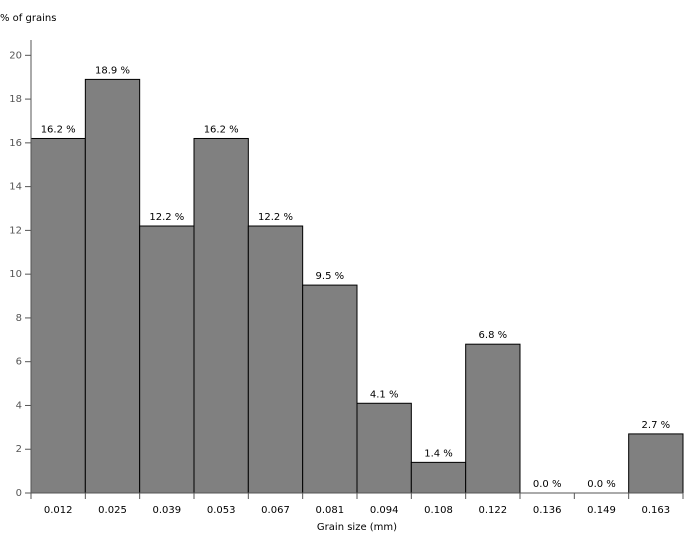 This screenshot has height=534, width=685. What do you see at coordinates (15, 187) in the screenshot?
I see `y-tick-label: 14` at bounding box center [15, 187].